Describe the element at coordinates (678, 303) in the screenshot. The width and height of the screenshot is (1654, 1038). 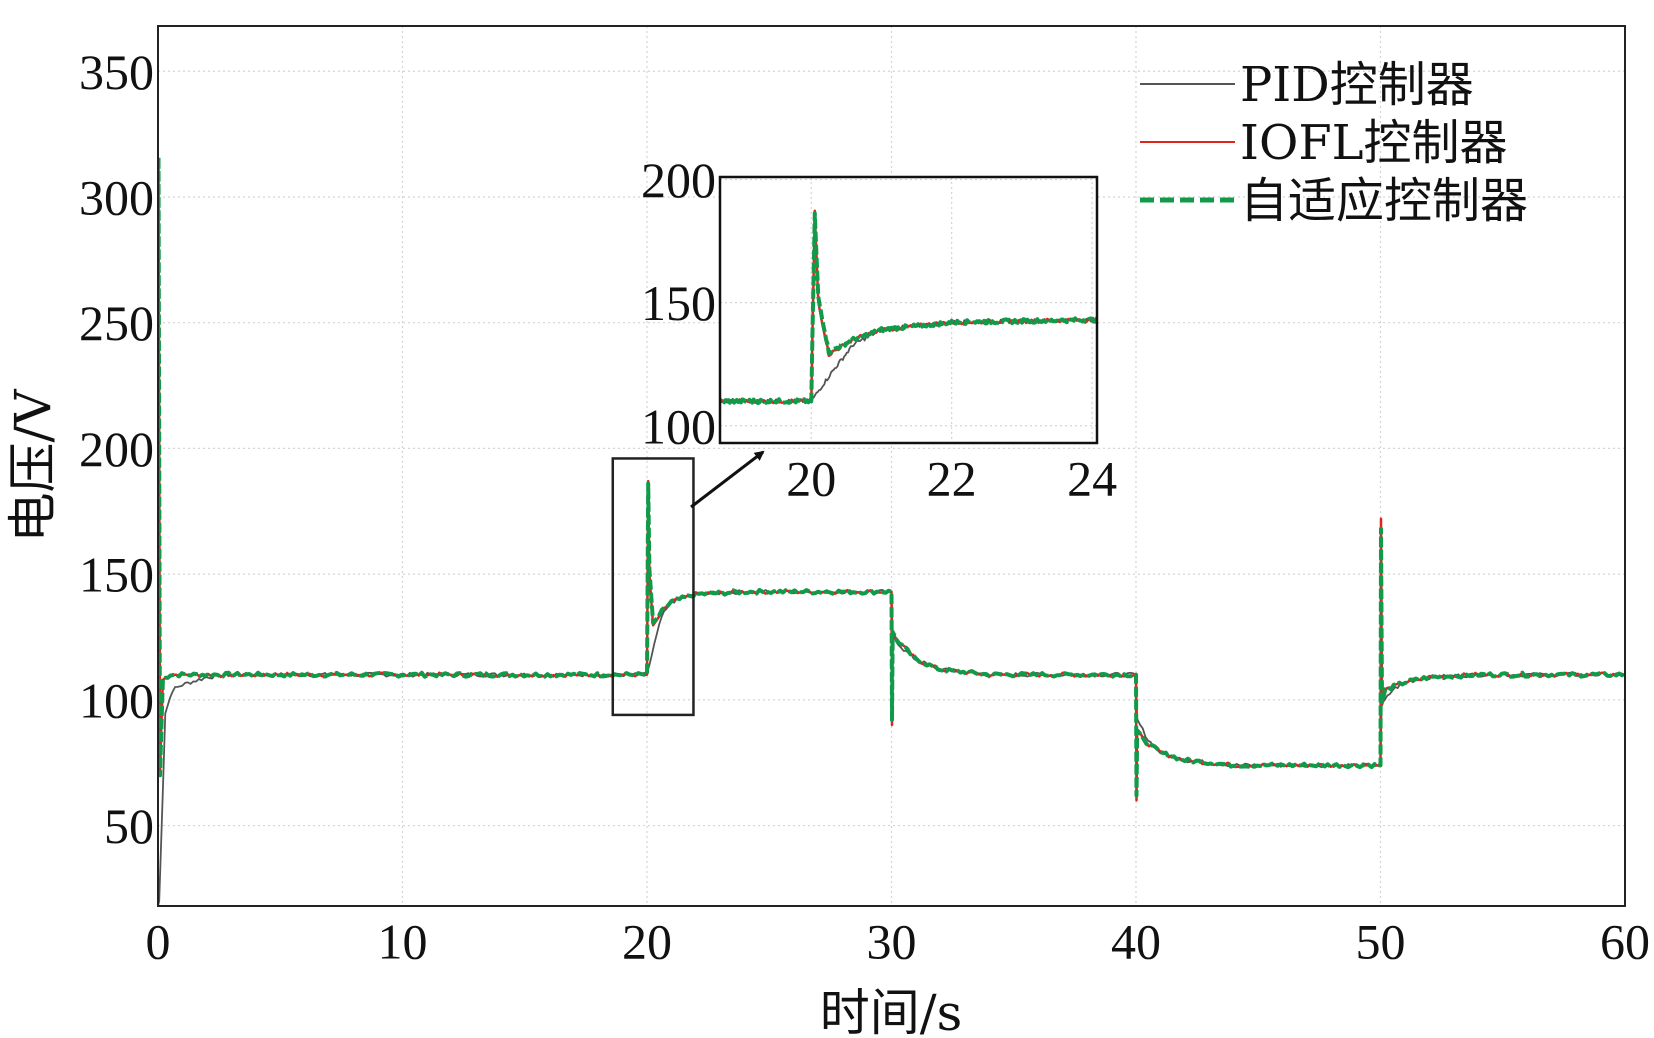
I see `inset-y-tick-label: 150` at that location.